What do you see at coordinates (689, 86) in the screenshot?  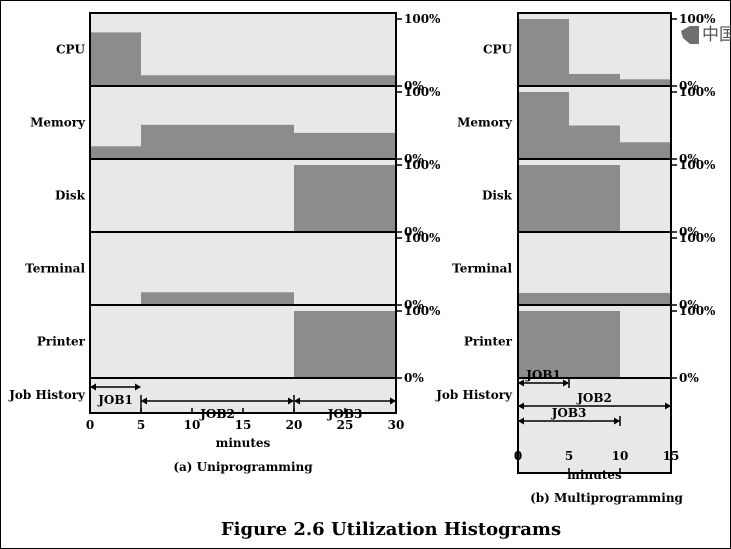 I see `pct-label-bottom-b-0: 0%` at bounding box center [689, 86].